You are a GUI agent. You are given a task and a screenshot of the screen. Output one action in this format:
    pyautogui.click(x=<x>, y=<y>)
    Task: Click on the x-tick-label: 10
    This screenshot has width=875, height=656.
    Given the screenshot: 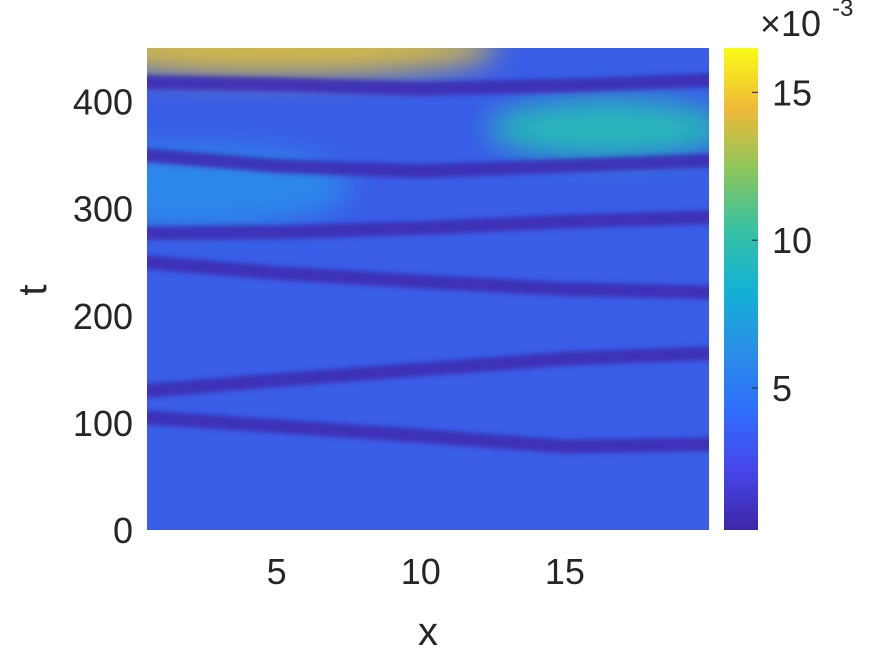 What is the action you would take?
    pyautogui.click(x=421, y=571)
    